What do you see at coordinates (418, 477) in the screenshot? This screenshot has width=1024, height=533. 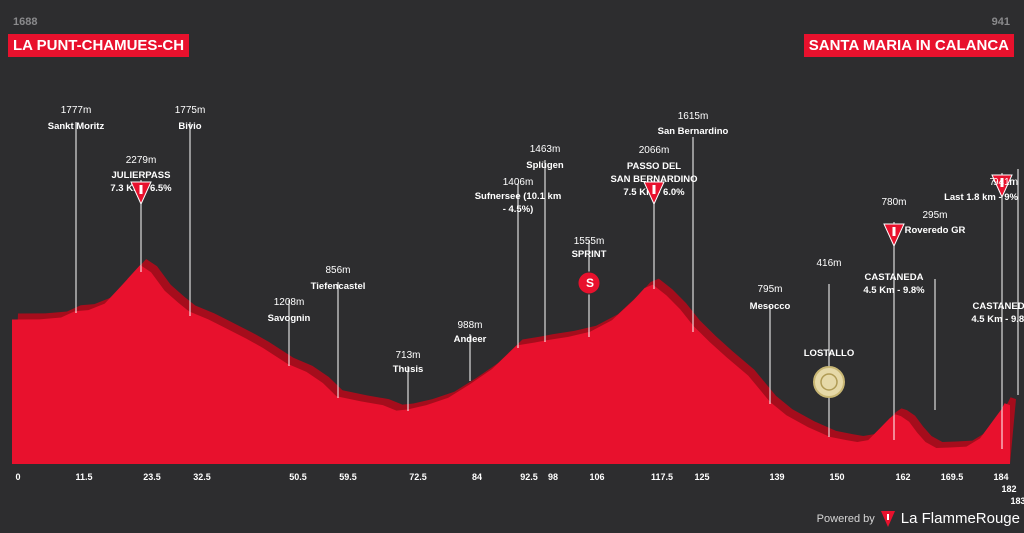 I see `x-tick-label: 72.5` at bounding box center [418, 477].